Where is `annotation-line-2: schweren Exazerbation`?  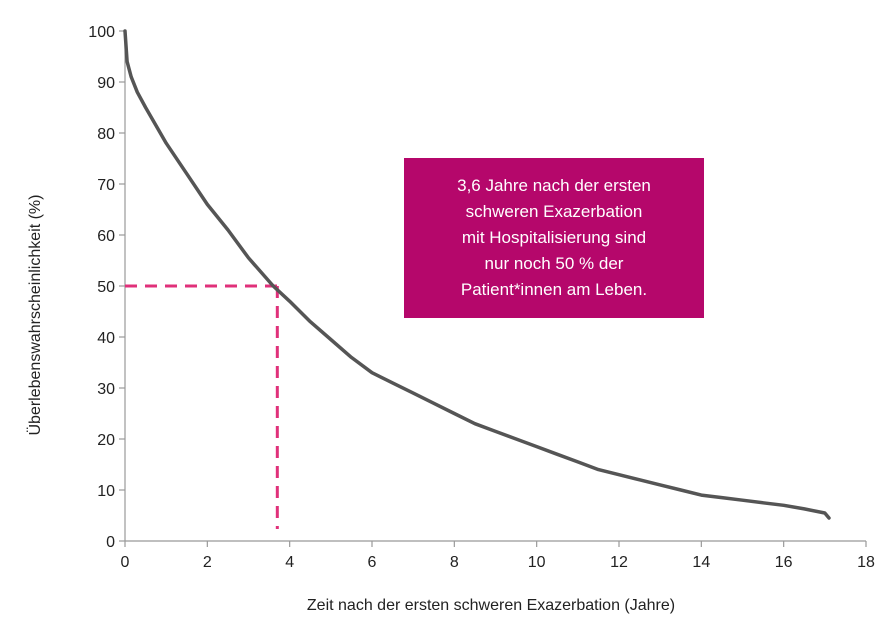
annotation-line-2: schweren Exazerbation is located at coordinates (554, 211).